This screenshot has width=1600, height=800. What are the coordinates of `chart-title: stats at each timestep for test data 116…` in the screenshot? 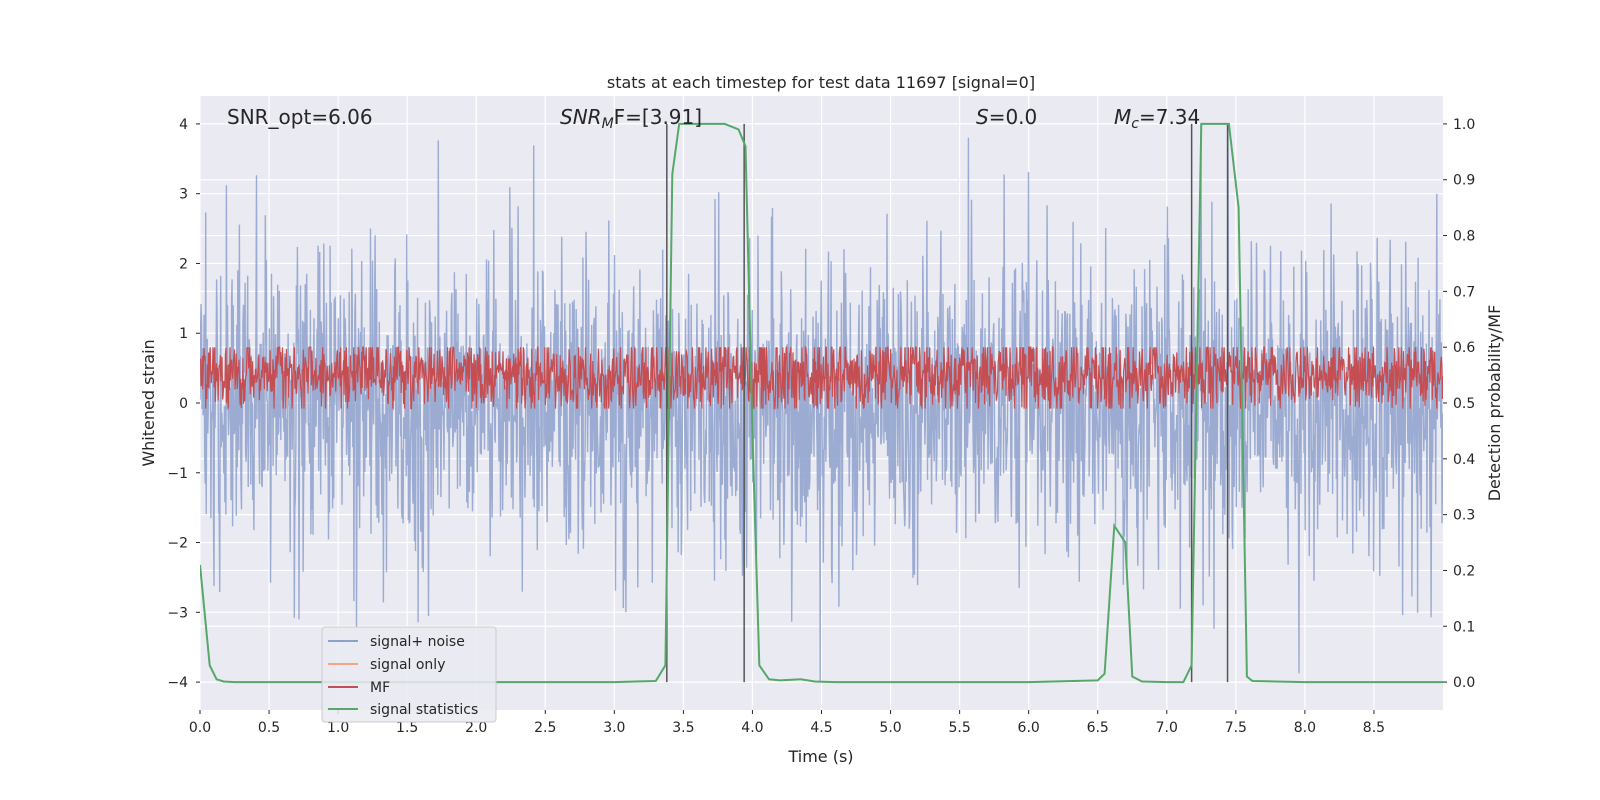 It's located at (821, 82).